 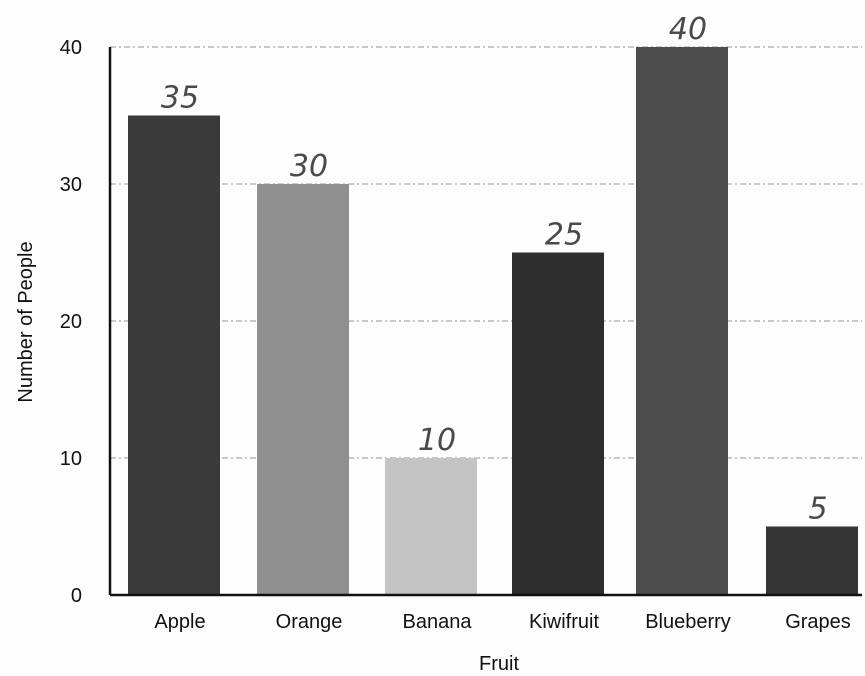 I want to click on y-tick-label: 10, so click(x=71, y=459).